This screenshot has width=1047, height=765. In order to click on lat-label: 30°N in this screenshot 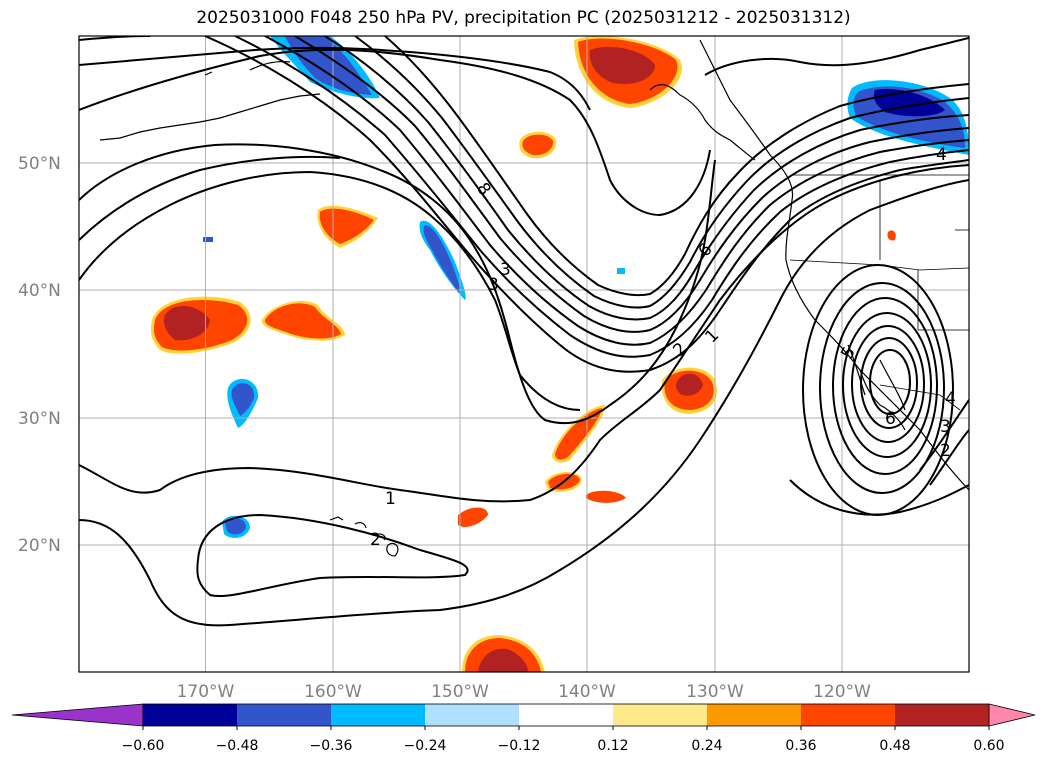, I will do `click(39, 419)`.